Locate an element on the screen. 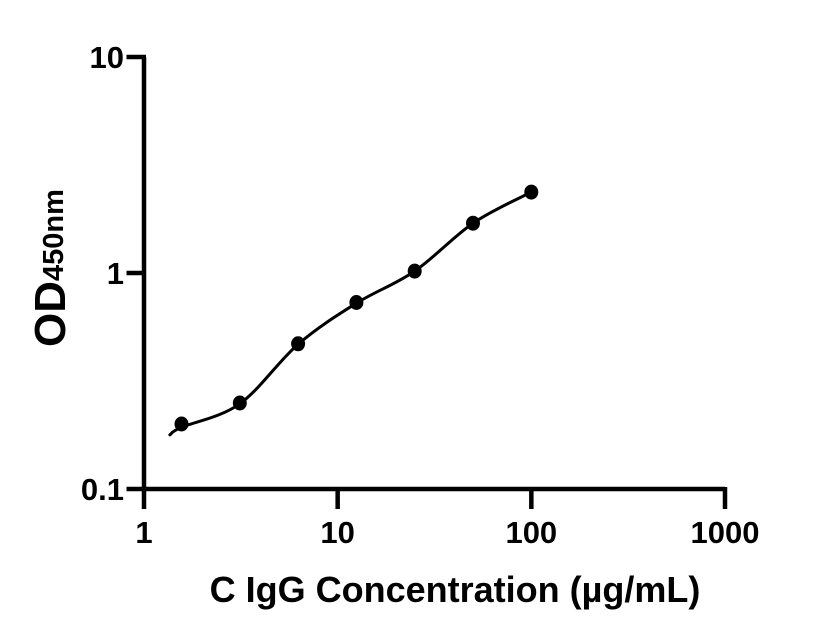  y-tick-label: 1 is located at coordinates (115, 273).